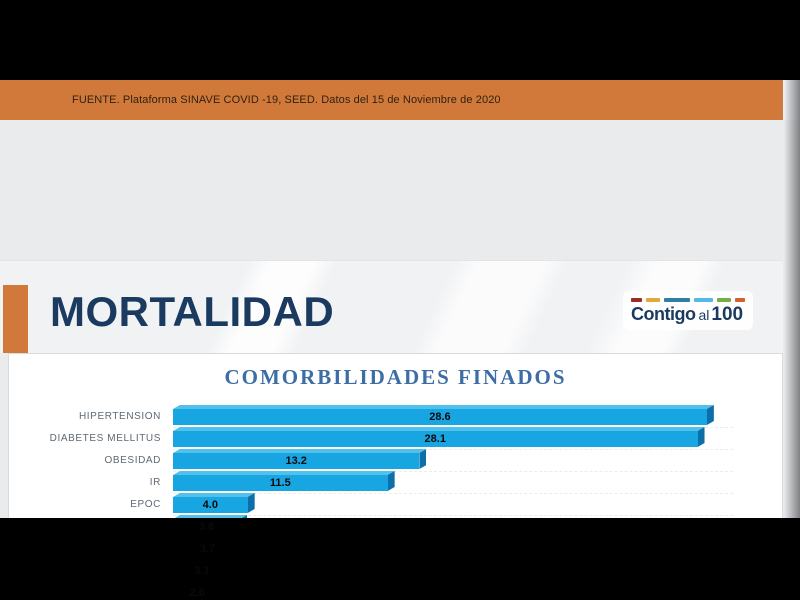 The image size is (800, 600). I want to click on category-label: OBESIDAD, so click(132, 460).